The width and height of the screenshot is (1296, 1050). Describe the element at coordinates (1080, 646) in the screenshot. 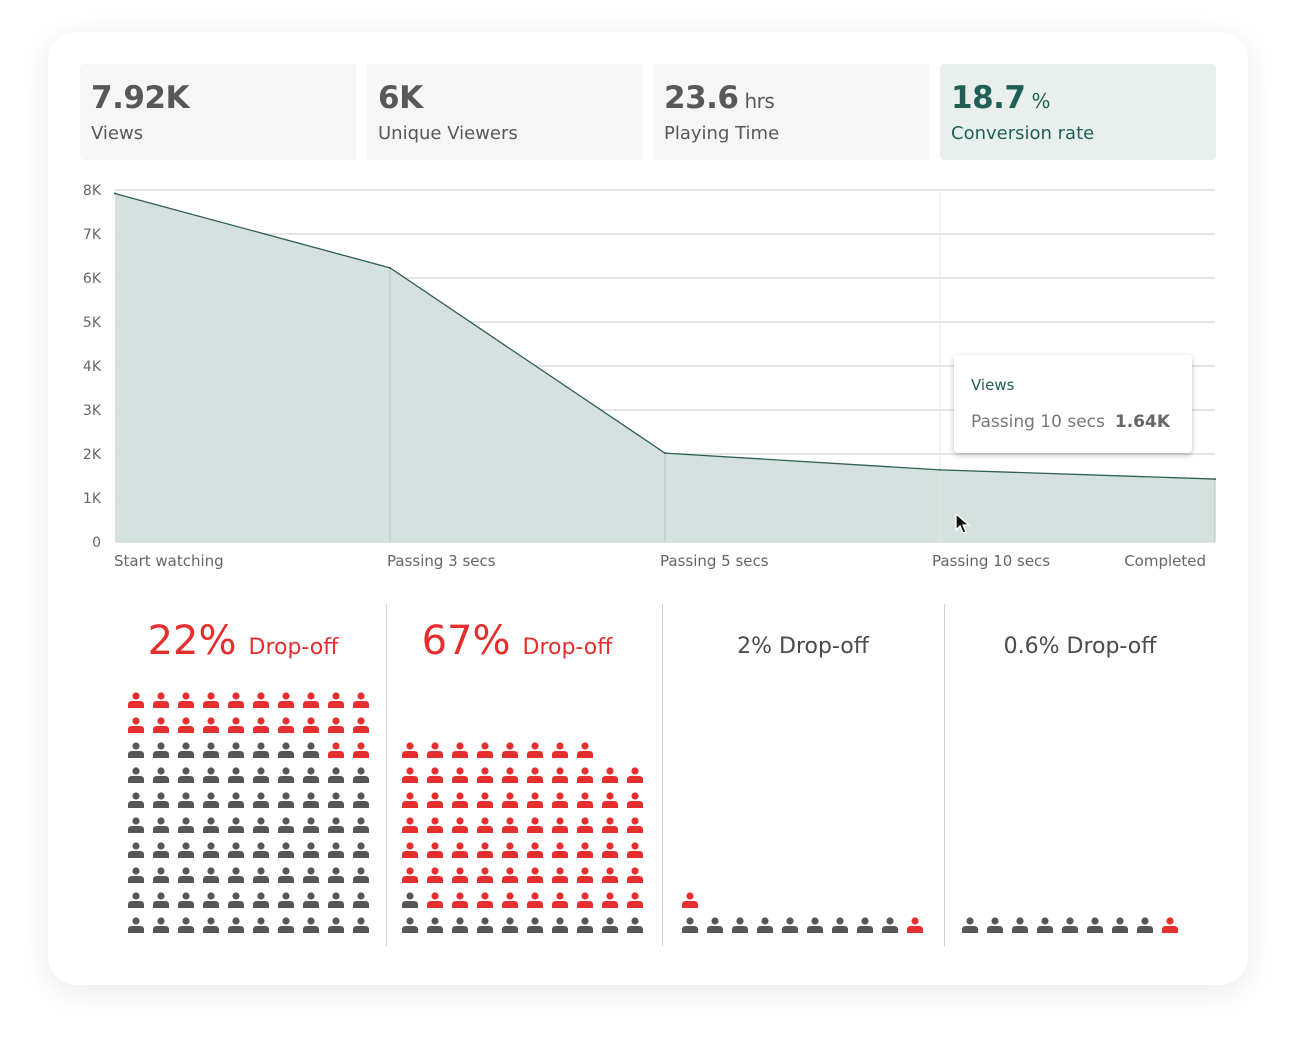

I see `dropoff-title-10secs: 0.6% Drop-off` at that location.